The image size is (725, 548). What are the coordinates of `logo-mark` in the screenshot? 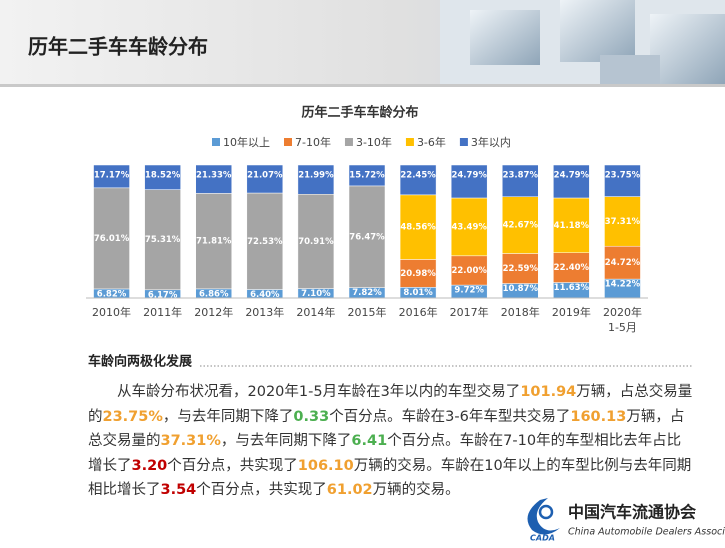 It's located at (543, 516).